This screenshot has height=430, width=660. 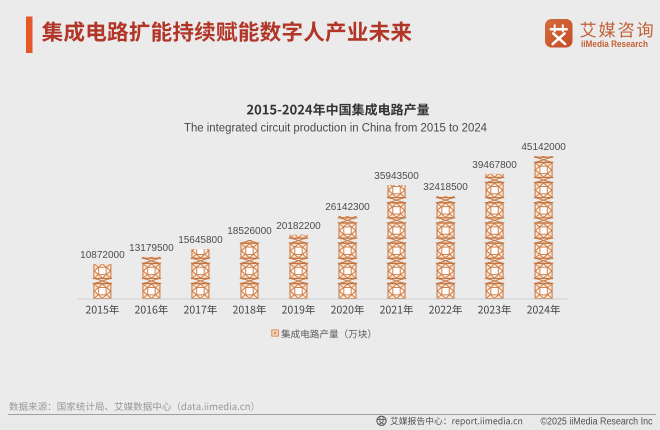 What do you see at coordinates (249, 231) in the screenshot?
I see `svg-text: 18526000` at bounding box center [249, 231].